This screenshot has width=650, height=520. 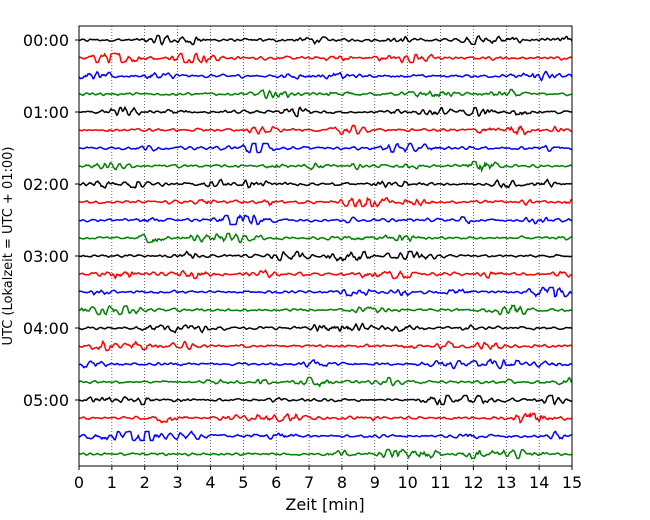 What do you see at coordinates (51, 220) in the screenshot?
I see `y-axis-ticks: 00:00 01:00 02:00 03:00 04:00 05:00` at bounding box center [51, 220].